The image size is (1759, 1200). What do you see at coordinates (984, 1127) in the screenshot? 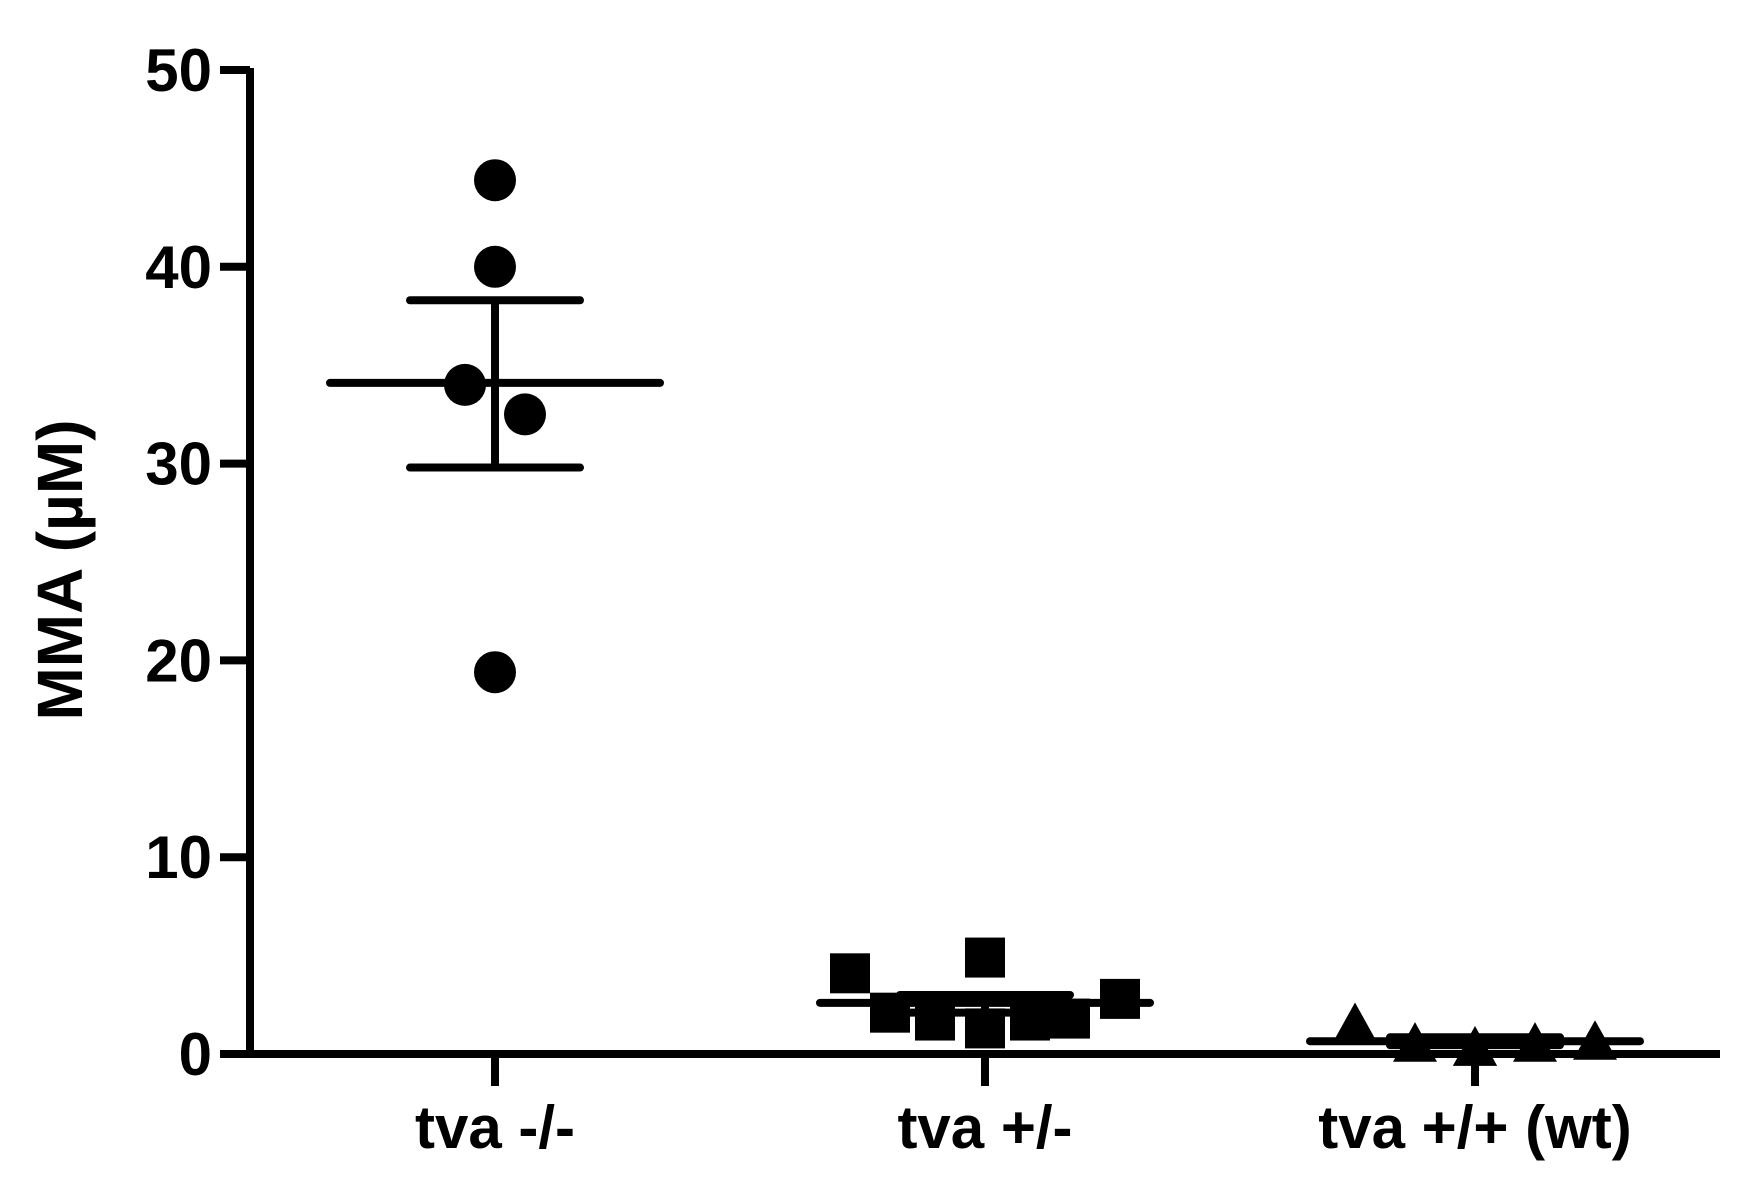
I see `x-category-label: tva +/-` at bounding box center [984, 1127].